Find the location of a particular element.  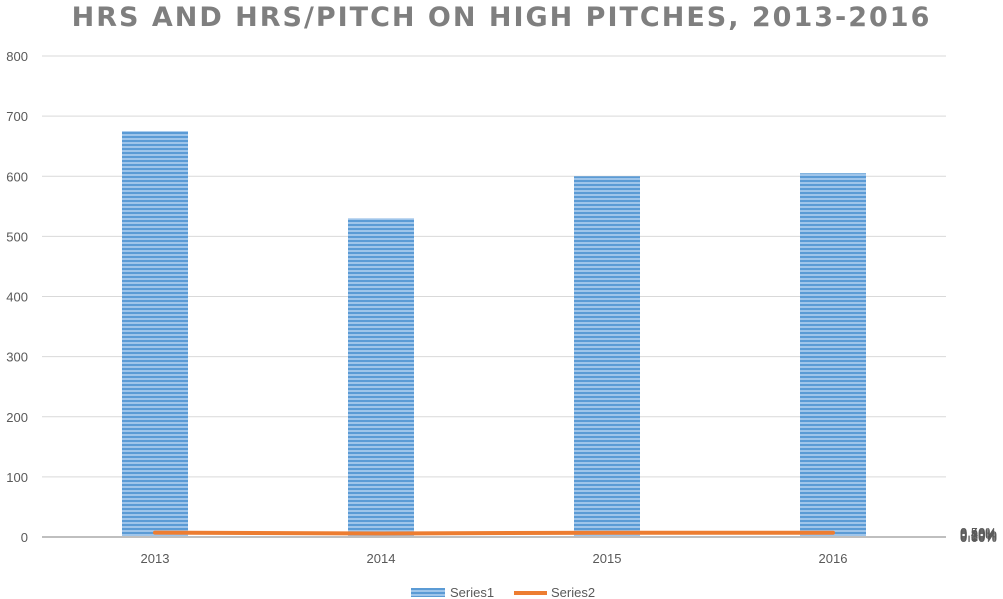

y-tick-label: 600 is located at coordinates (17, 176).